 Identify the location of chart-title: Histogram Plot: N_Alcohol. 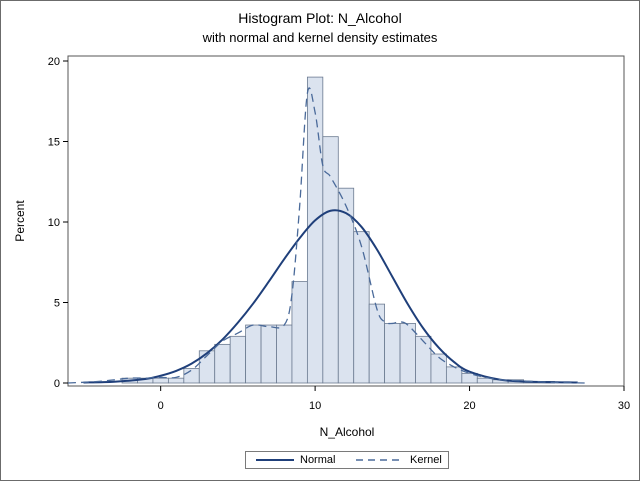
(320, 18).